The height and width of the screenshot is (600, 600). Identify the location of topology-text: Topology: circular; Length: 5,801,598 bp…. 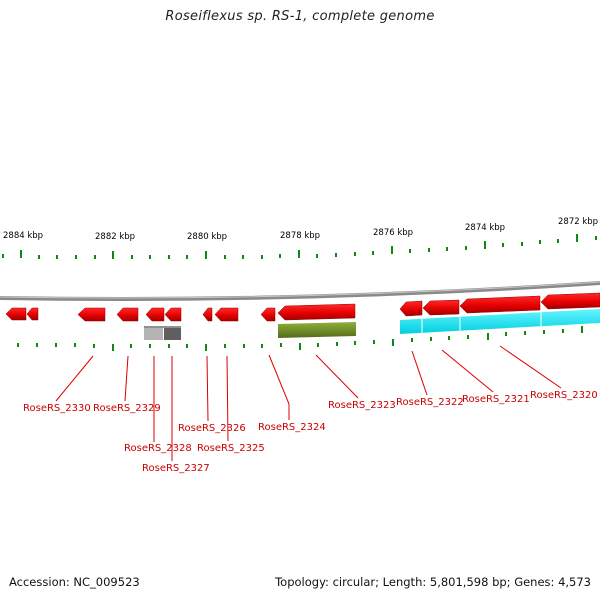
(433, 582).